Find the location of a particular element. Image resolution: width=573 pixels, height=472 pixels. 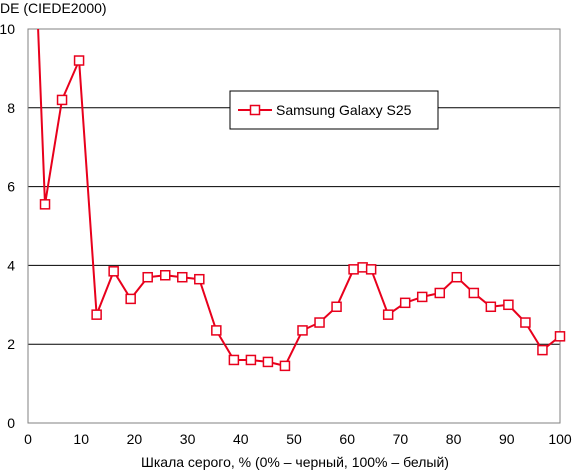

legend: Samsung Galaxy S25 is located at coordinates (334, 110).